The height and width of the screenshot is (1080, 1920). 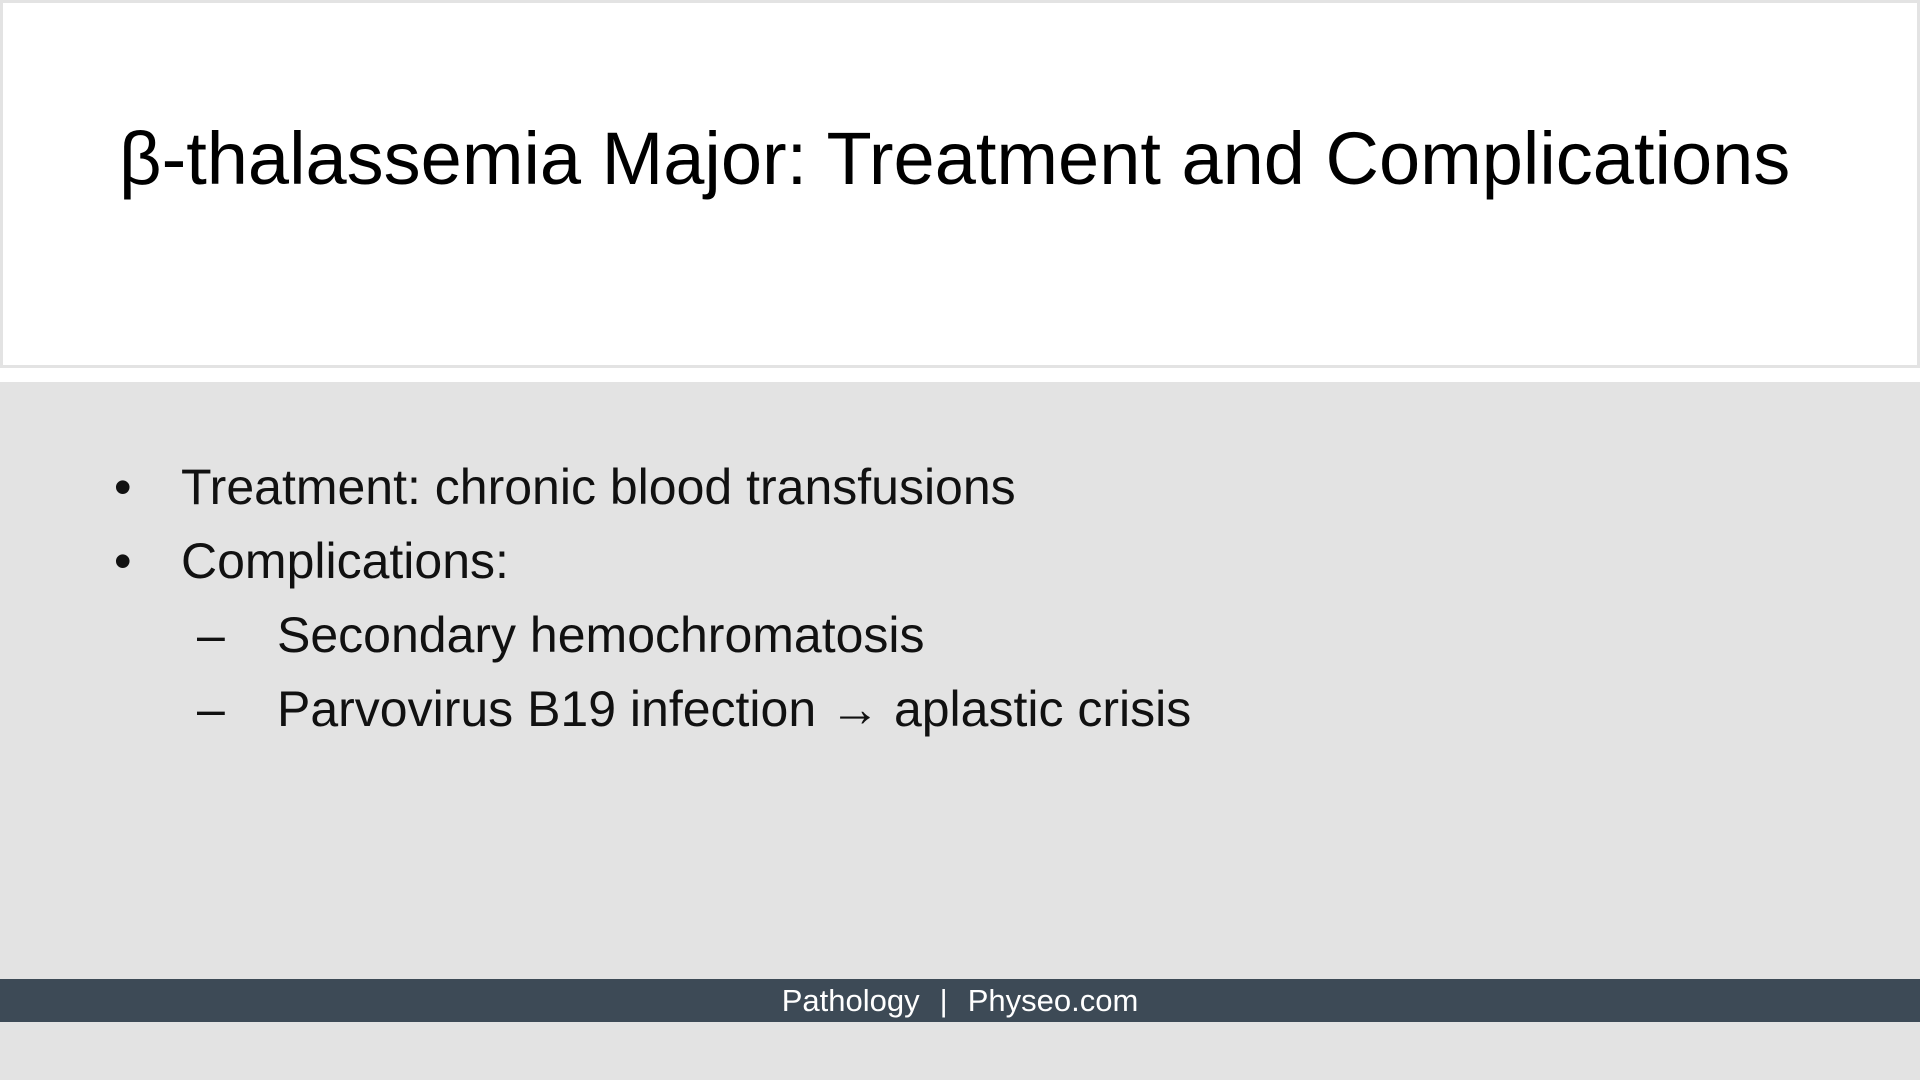 What do you see at coordinates (598, 487) in the screenshot?
I see `bullet-text: Treatment: chronic blood transfusions` at bounding box center [598, 487].